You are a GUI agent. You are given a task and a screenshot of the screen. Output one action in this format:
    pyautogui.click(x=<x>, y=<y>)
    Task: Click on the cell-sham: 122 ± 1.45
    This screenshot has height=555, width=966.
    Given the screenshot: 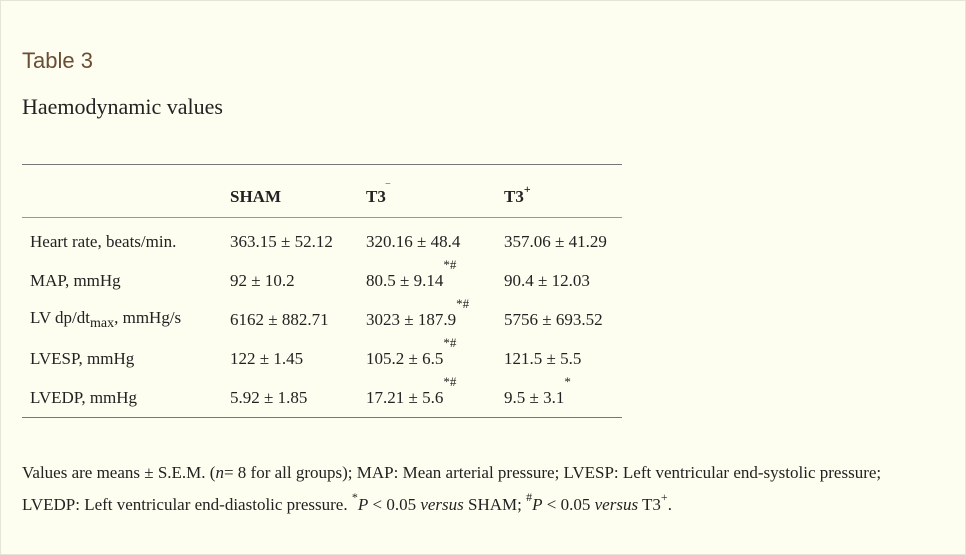 What is the action you would take?
    pyautogui.click(x=267, y=358)
    